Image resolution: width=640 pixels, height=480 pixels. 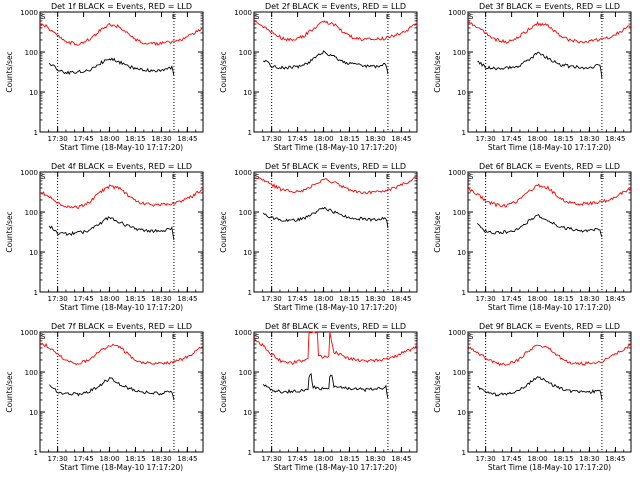 What do you see at coordinates (335, 166) in the screenshot?
I see `chart-title: Det 5f BLACK = Events, RED = LLD` at bounding box center [335, 166].